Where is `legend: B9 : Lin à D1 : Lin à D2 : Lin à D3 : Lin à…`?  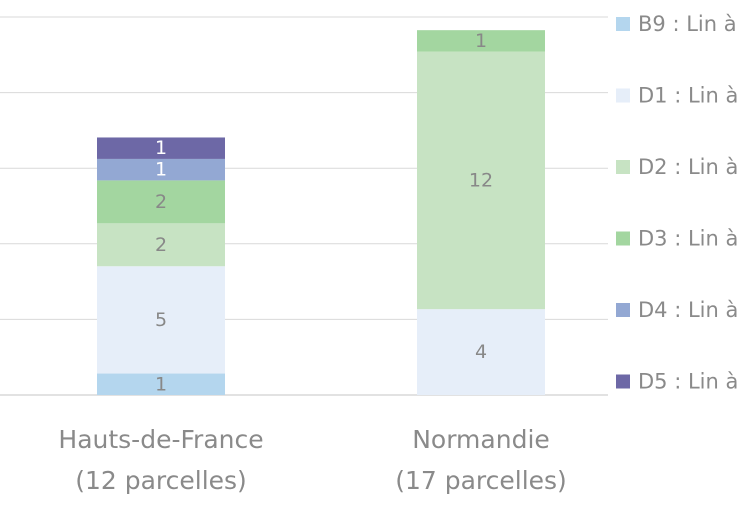 legend: B9 : Lin à D1 : Lin à D2 : Lin à D3 : Lin à… is located at coordinates (677, 203).